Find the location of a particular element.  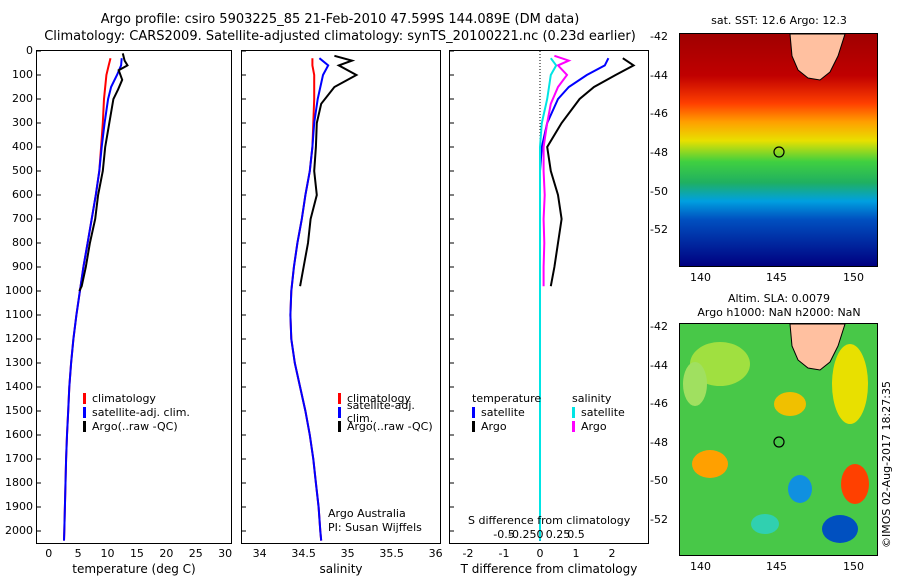

depth-tick-label: 0 is located at coordinates (29, 50).